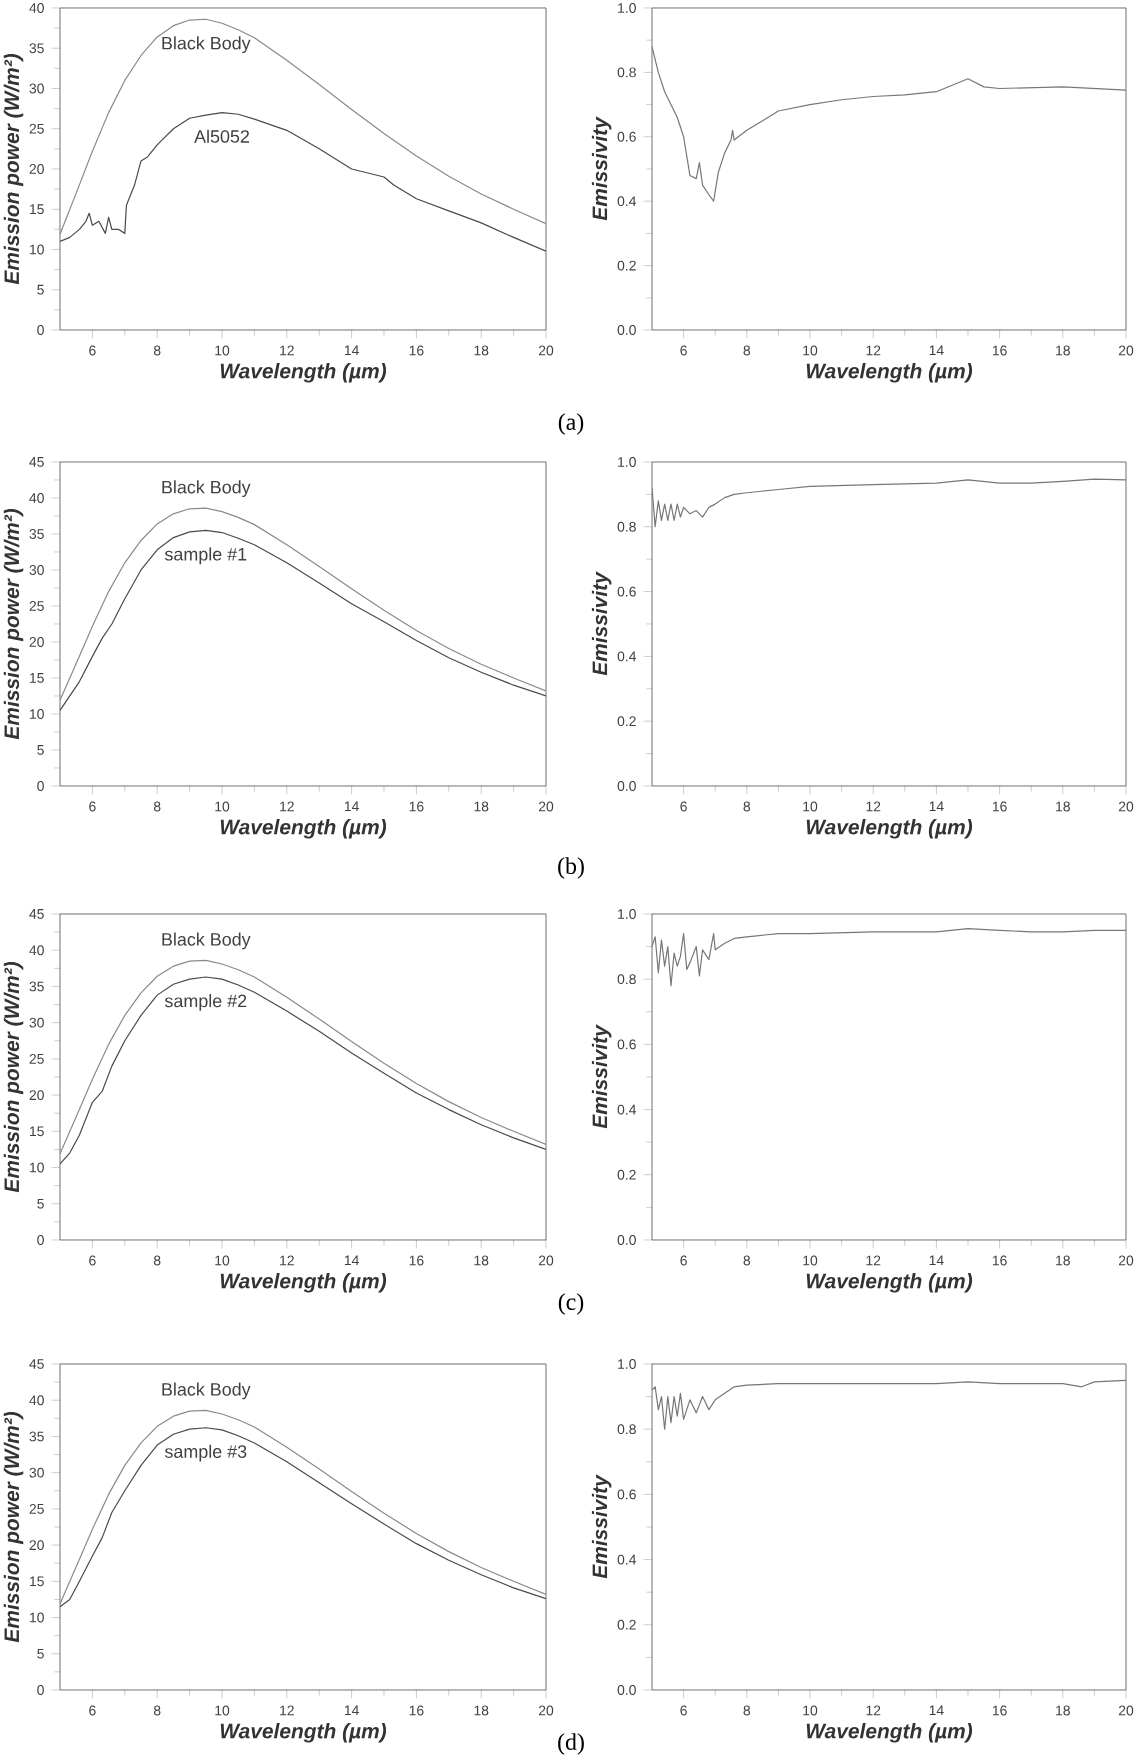  I want to click on series-label: Al5052, so click(221, 136).